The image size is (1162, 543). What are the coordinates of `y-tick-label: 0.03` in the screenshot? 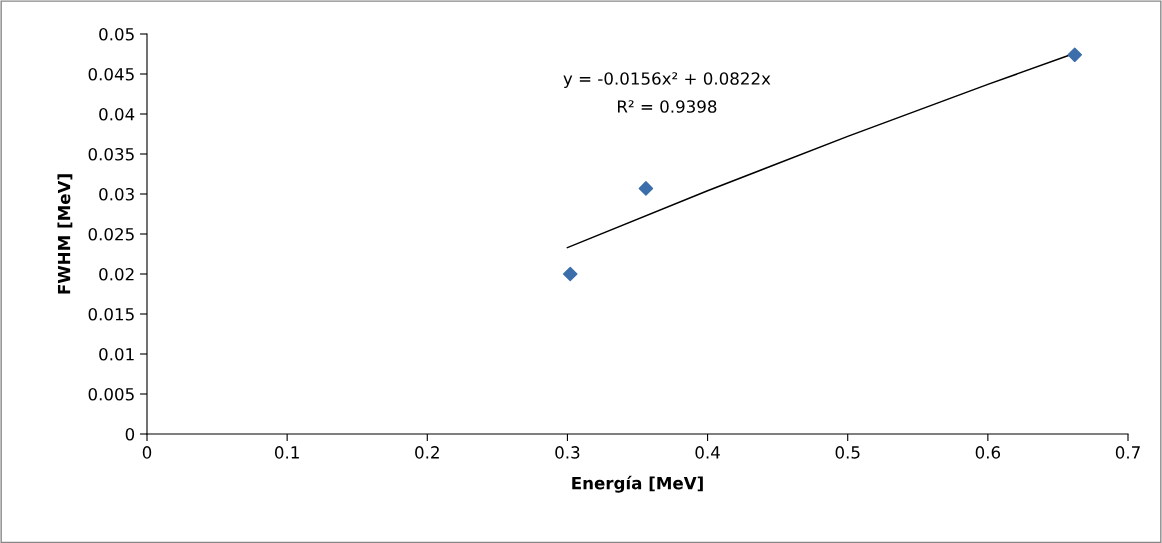 It's located at (116, 194).